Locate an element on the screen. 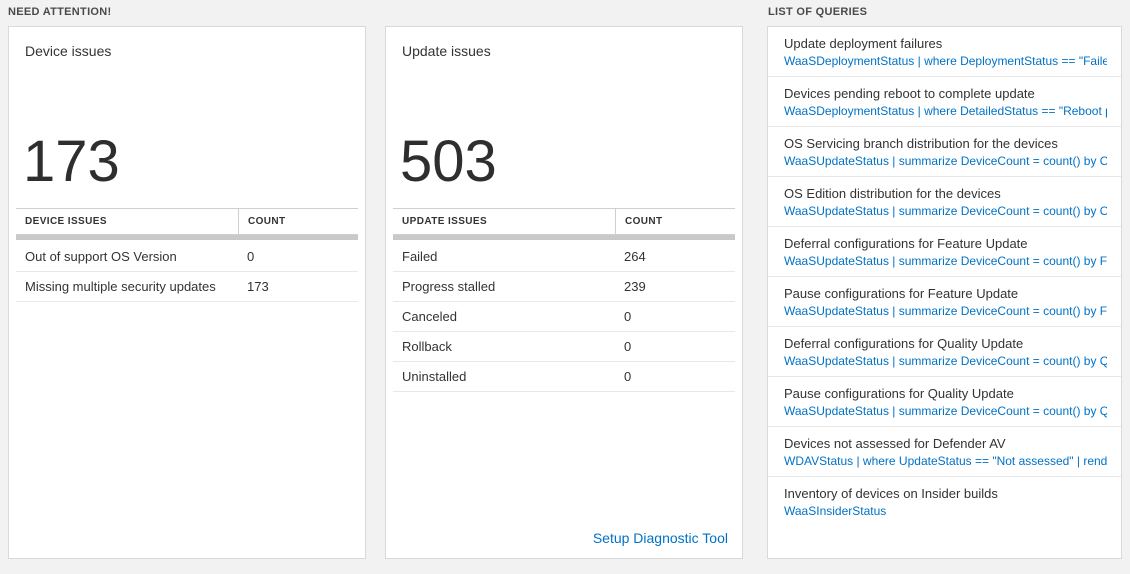 This screenshot has width=1130, height=574. table-row-canceled: Canceled 0 is located at coordinates (564, 317).